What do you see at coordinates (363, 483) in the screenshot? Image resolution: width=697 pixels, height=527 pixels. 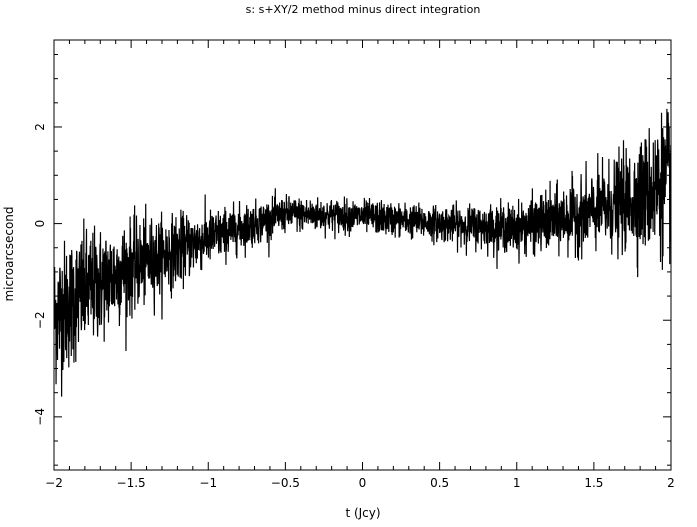 I see `x-tick-label: 0` at bounding box center [363, 483].